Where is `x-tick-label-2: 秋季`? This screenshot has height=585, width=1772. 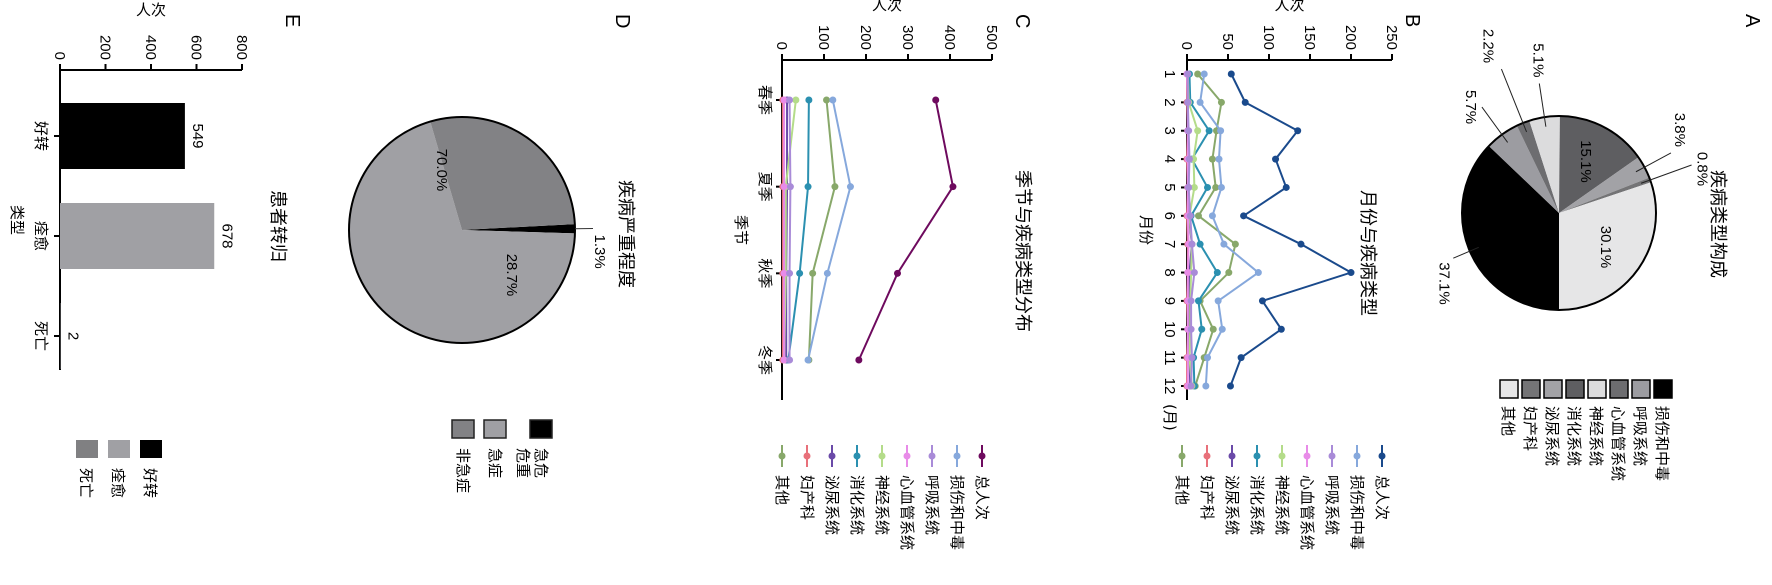 x-tick-label-2: 秋季 is located at coordinates (765, 273).